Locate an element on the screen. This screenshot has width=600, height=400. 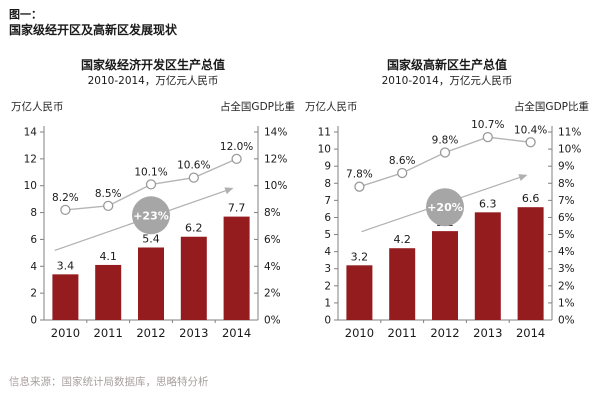
annotation-label: +20% is located at coordinates (445, 207).